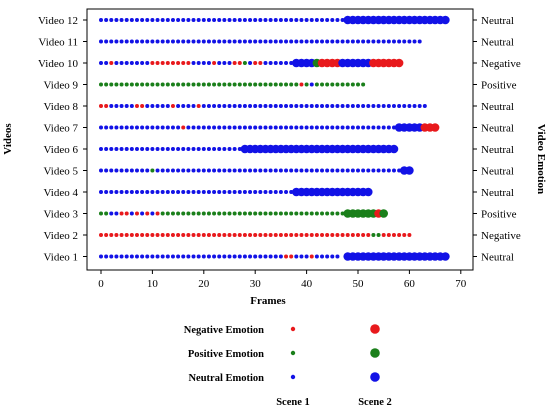 Image resolution: width=550 pixels, height=414 pixels. I want to click on y-tick-label-video: Video 6, so click(61, 150).